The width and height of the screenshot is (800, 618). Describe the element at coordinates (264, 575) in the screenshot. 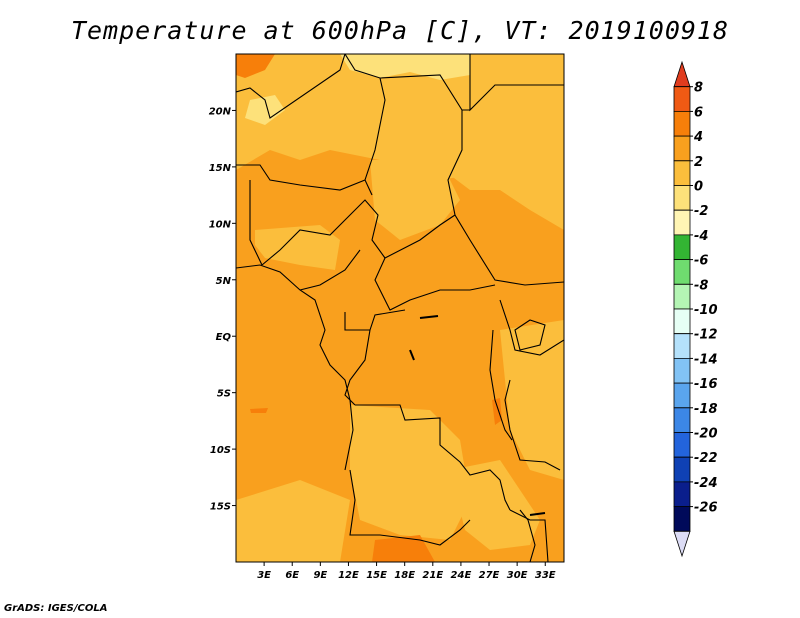

I see `lon-tick-label: 3E` at that location.